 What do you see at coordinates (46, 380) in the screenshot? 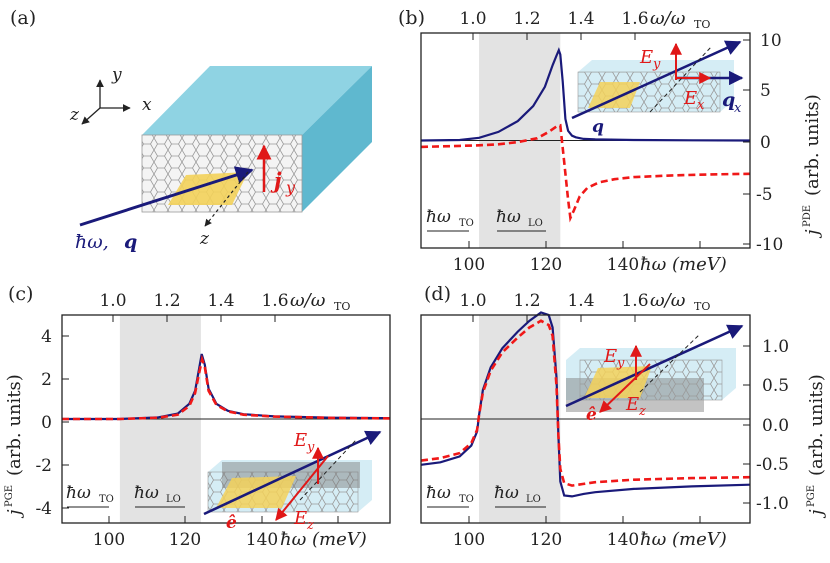
I see `panel-c-y-tick-label: 2` at bounding box center [46, 380].